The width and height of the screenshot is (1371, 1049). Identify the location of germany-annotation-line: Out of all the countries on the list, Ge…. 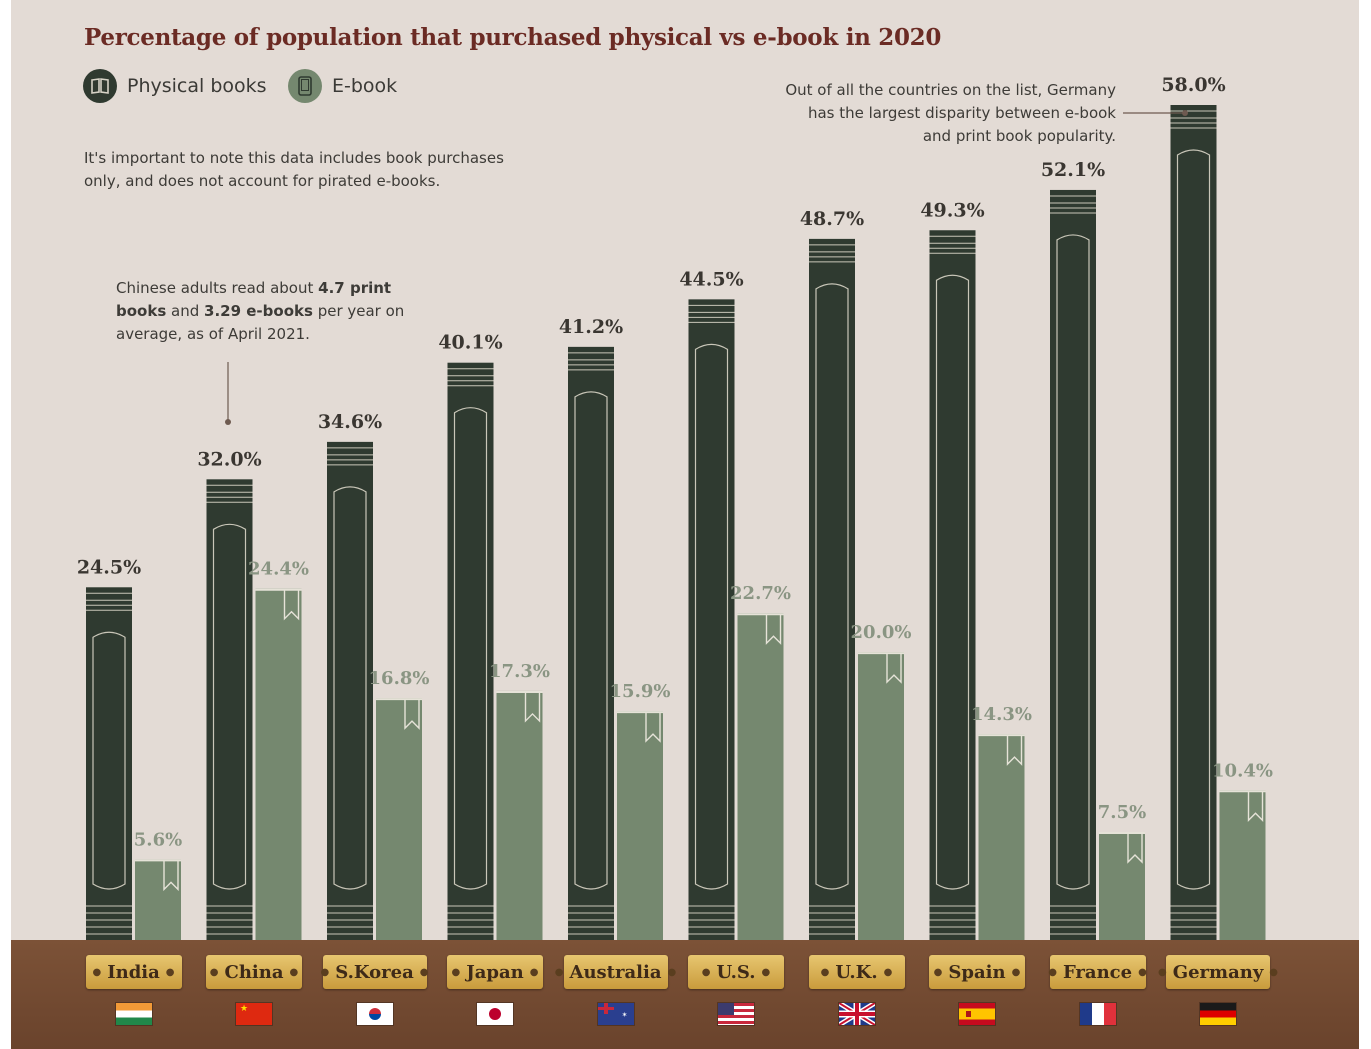
(950, 90).